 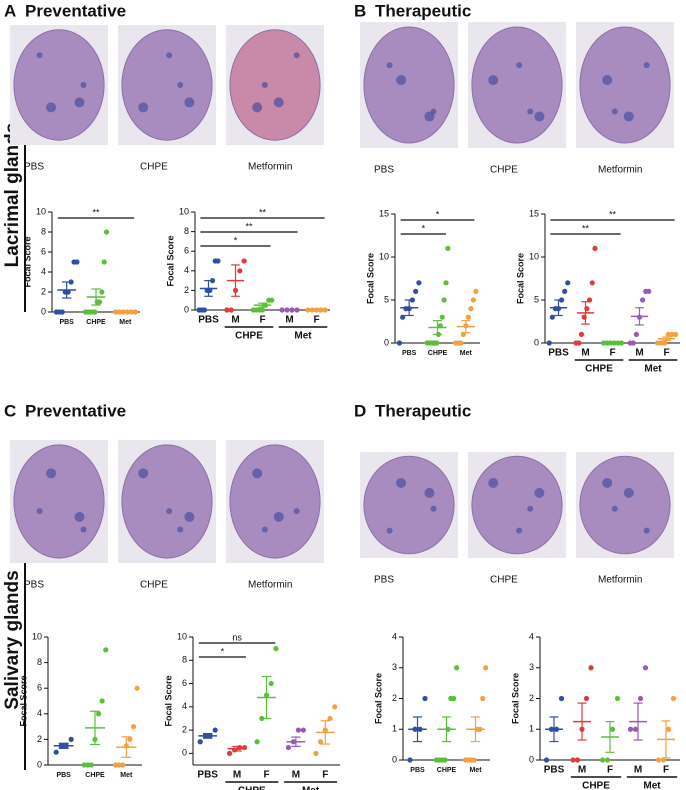 What do you see at coordinates (12, 195) in the screenshot?
I see `side-label: Lacrimal glands` at bounding box center [12, 195].